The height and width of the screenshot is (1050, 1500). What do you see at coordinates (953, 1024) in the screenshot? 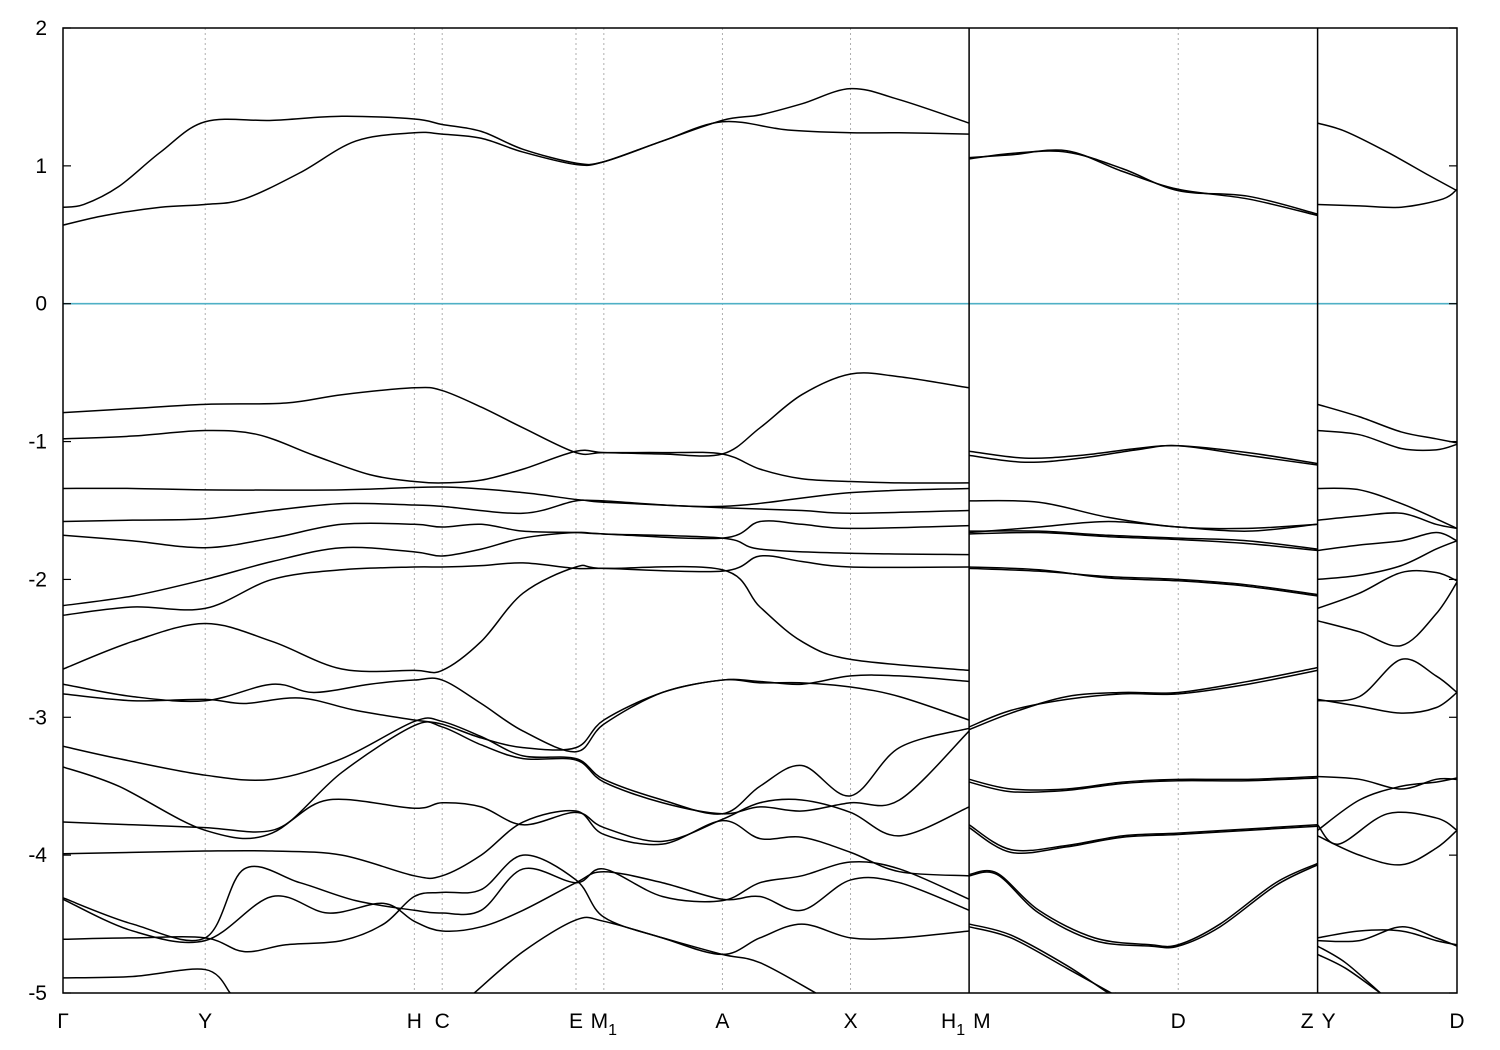
I see `kpoint-label: H1` at bounding box center [953, 1024].